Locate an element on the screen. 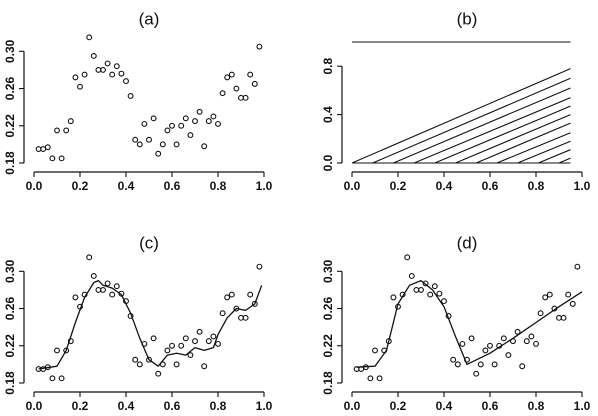 Image resolution: width=598 pixels, height=416 pixels. y-tick-label-c: 0.26 is located at coordinates (10, 309).